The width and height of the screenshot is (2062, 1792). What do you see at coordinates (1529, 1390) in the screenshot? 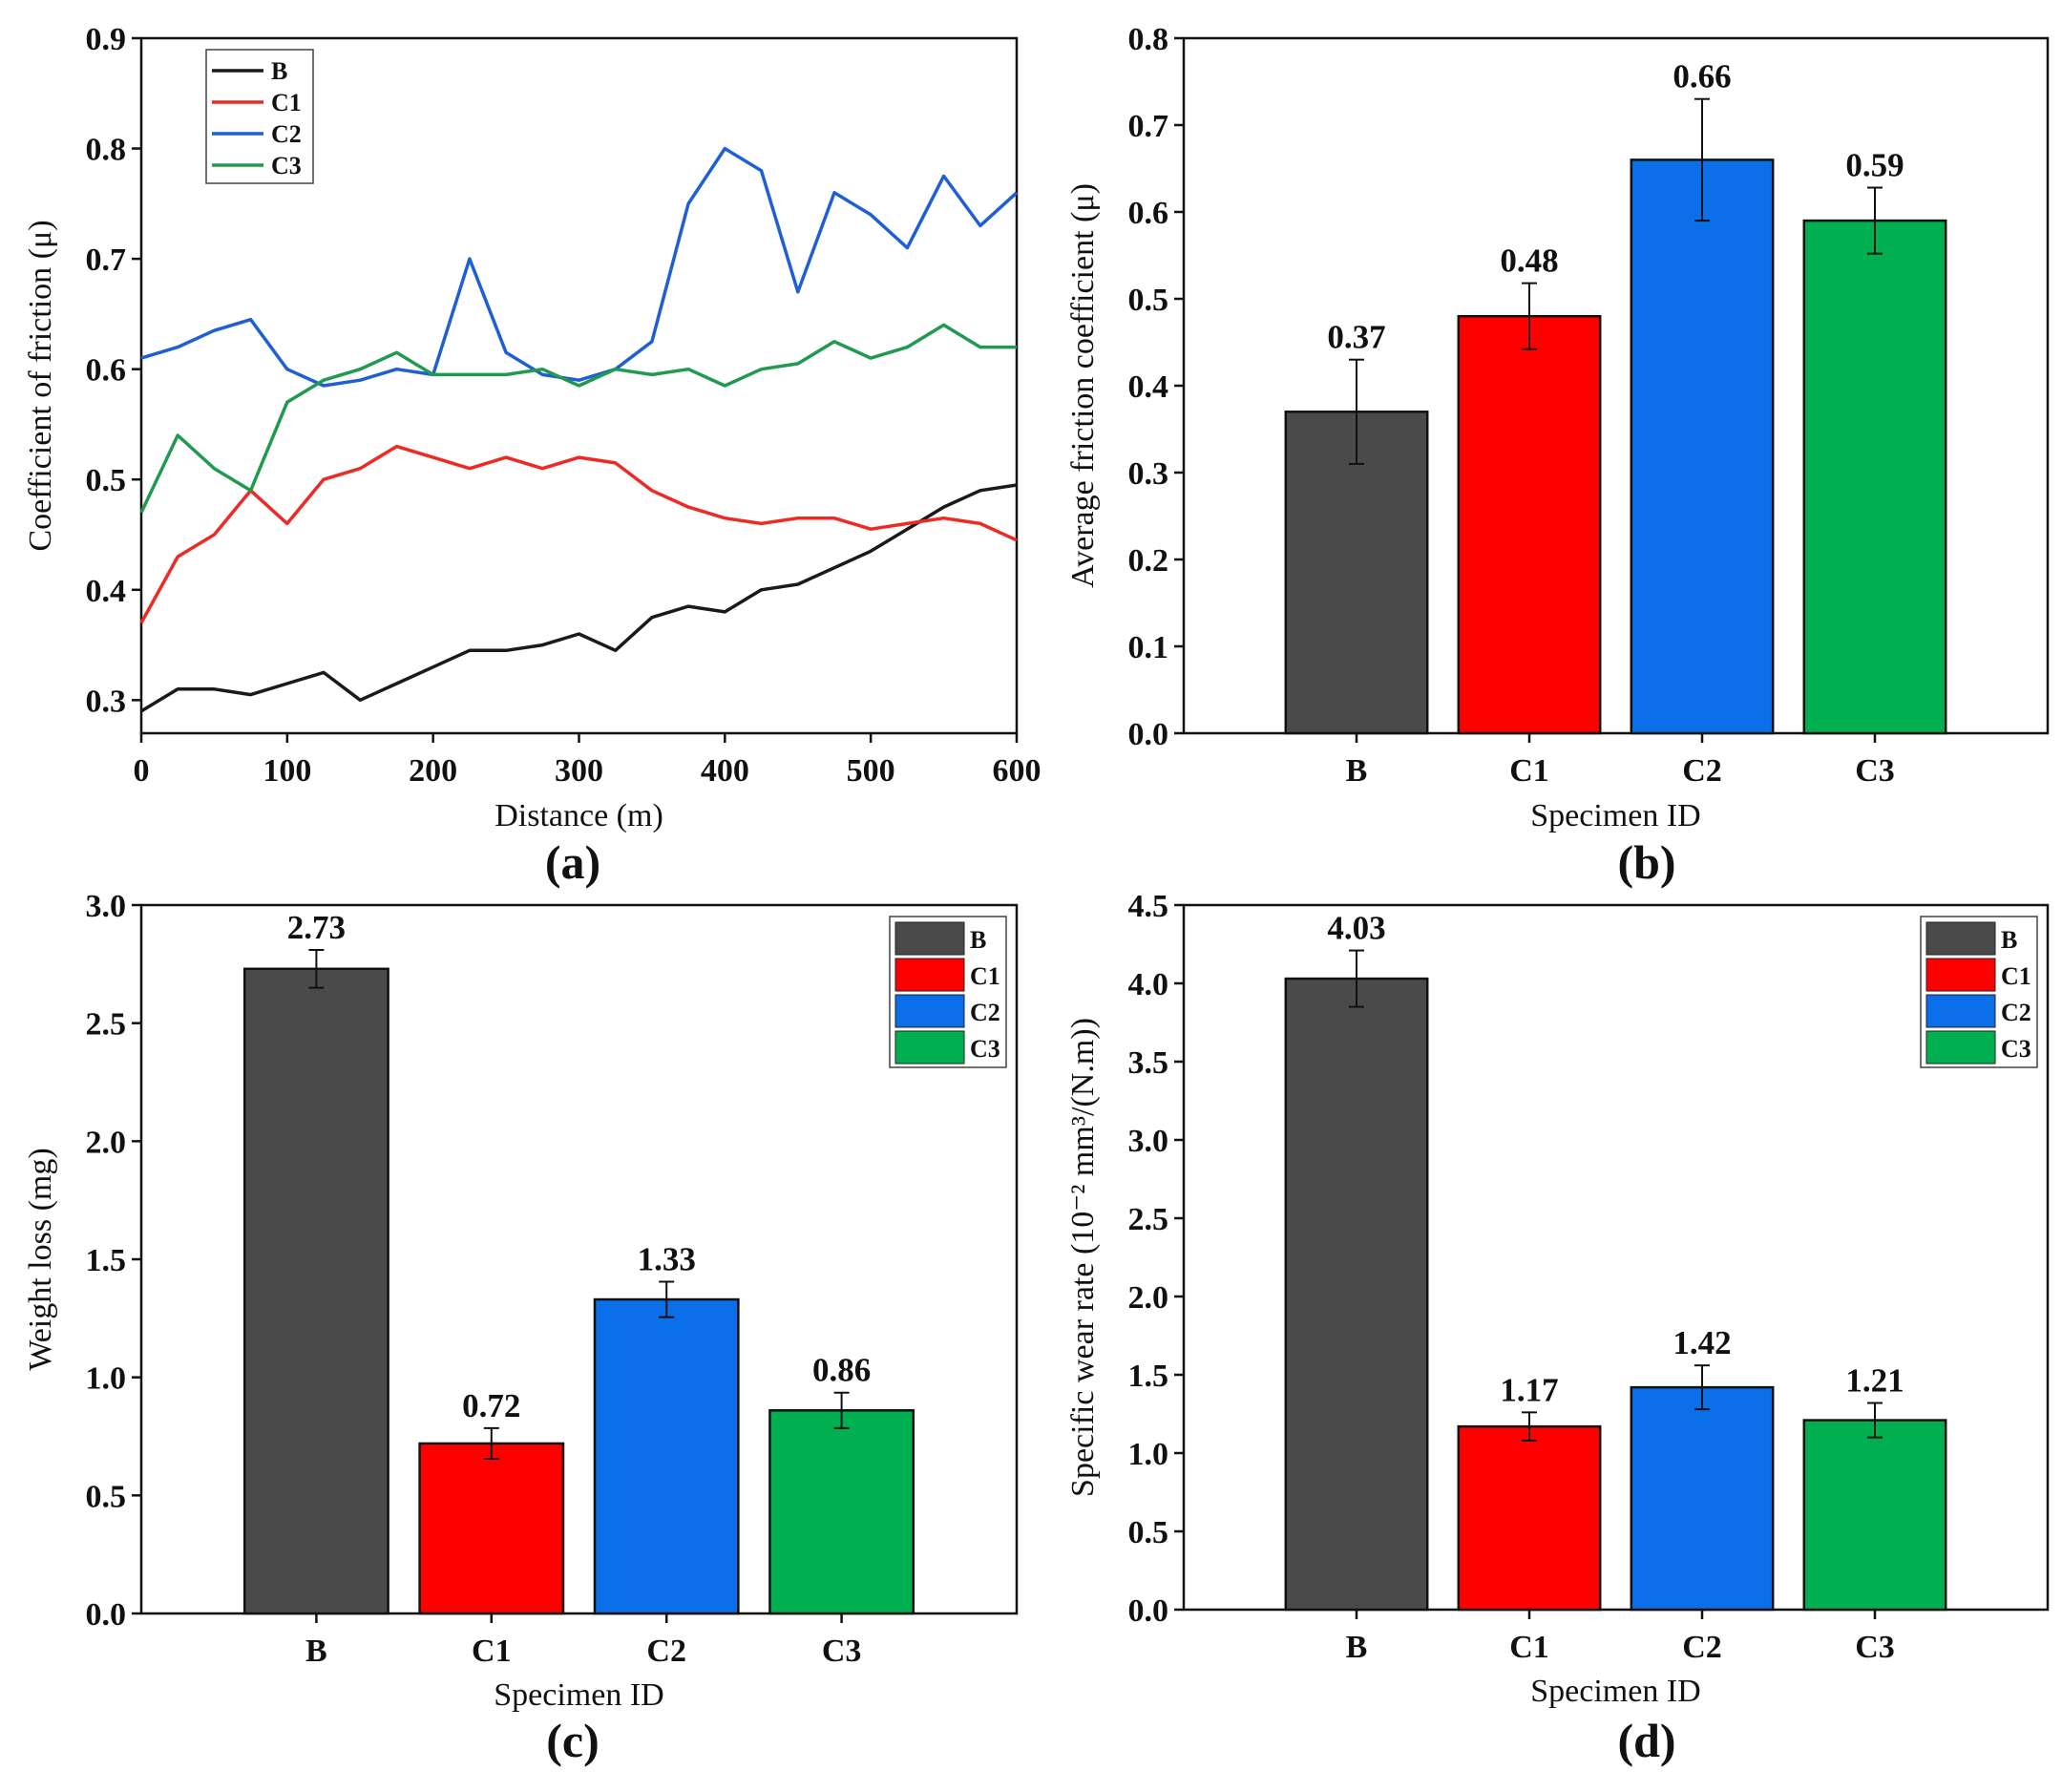
I see `bar-value-label: 1.17` at bounding box center [1529, 1390].